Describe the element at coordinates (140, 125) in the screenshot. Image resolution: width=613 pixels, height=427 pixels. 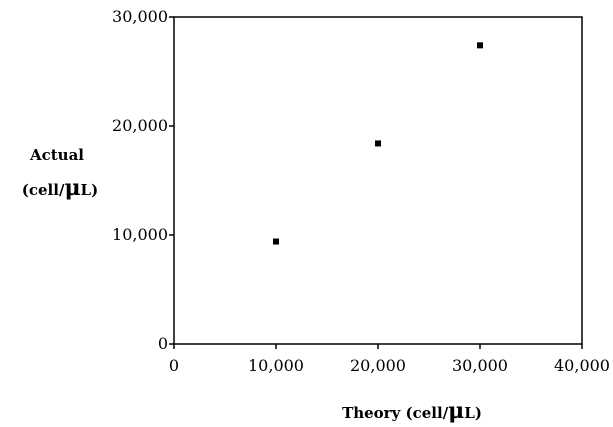
I see `y-tick-label: 20,000` at that location.